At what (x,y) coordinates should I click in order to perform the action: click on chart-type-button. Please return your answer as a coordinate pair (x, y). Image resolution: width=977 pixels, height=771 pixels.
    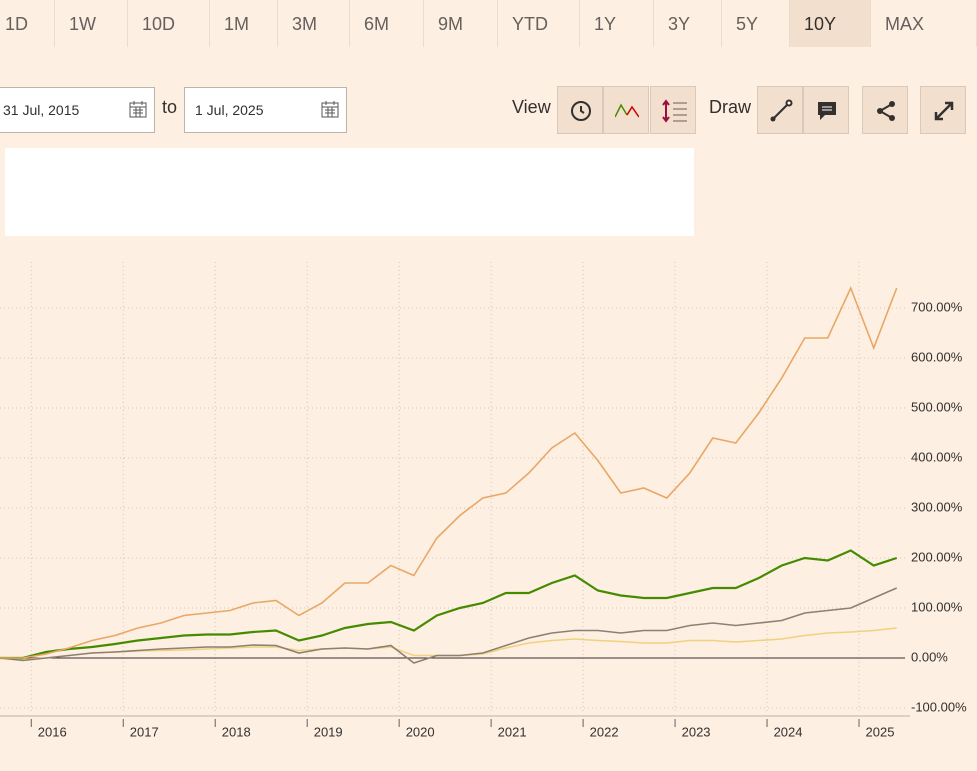
    Looking at the image, I should click on (626, 110).